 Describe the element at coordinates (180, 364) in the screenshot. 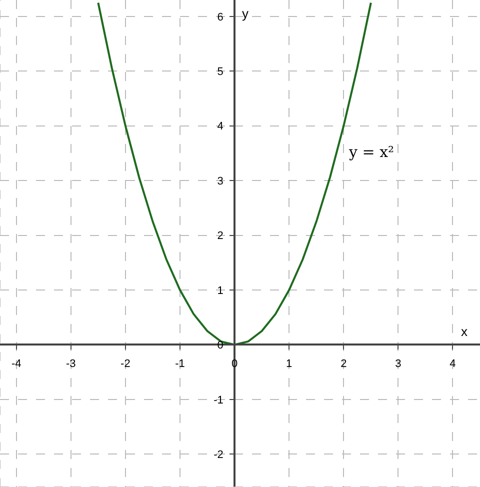

I see `x-tick-label: -1` at that location.